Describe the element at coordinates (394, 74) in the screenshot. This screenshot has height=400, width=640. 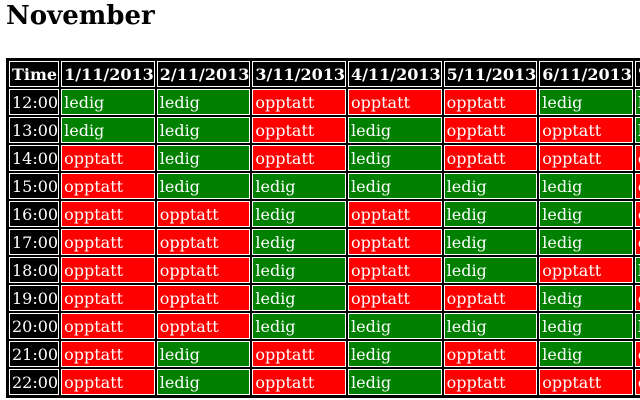
I see `date-column-header: 4/11/2013` at that location.